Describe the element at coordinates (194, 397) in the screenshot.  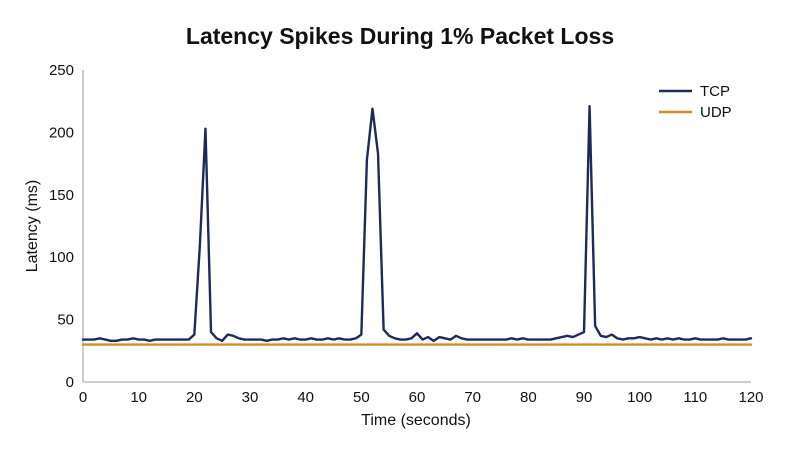
I see `x-tick-label: 20` at that location.